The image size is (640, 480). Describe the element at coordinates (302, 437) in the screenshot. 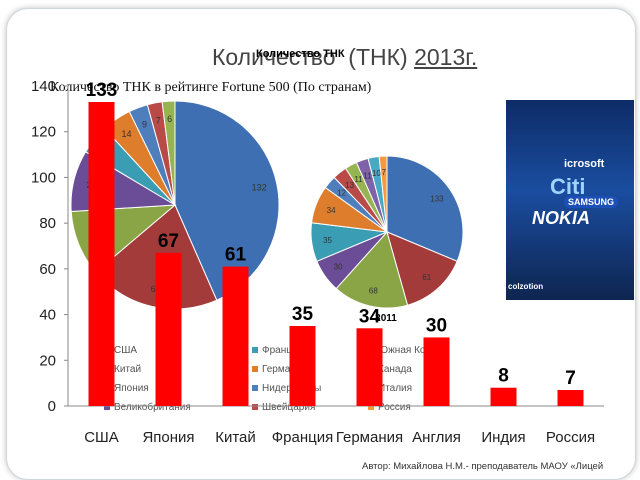

I see `x-tick-label: Франция` at that location.